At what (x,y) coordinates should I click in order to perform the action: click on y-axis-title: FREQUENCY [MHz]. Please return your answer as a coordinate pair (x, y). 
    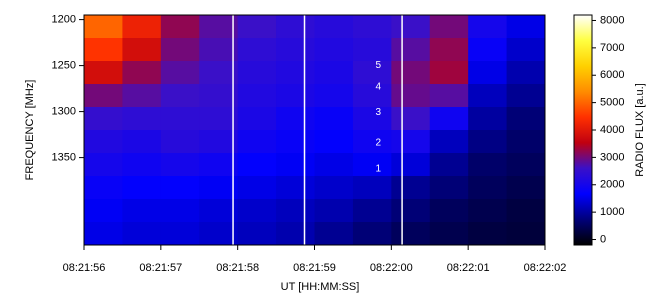
    Looking at the image, I should click on (30, 130).